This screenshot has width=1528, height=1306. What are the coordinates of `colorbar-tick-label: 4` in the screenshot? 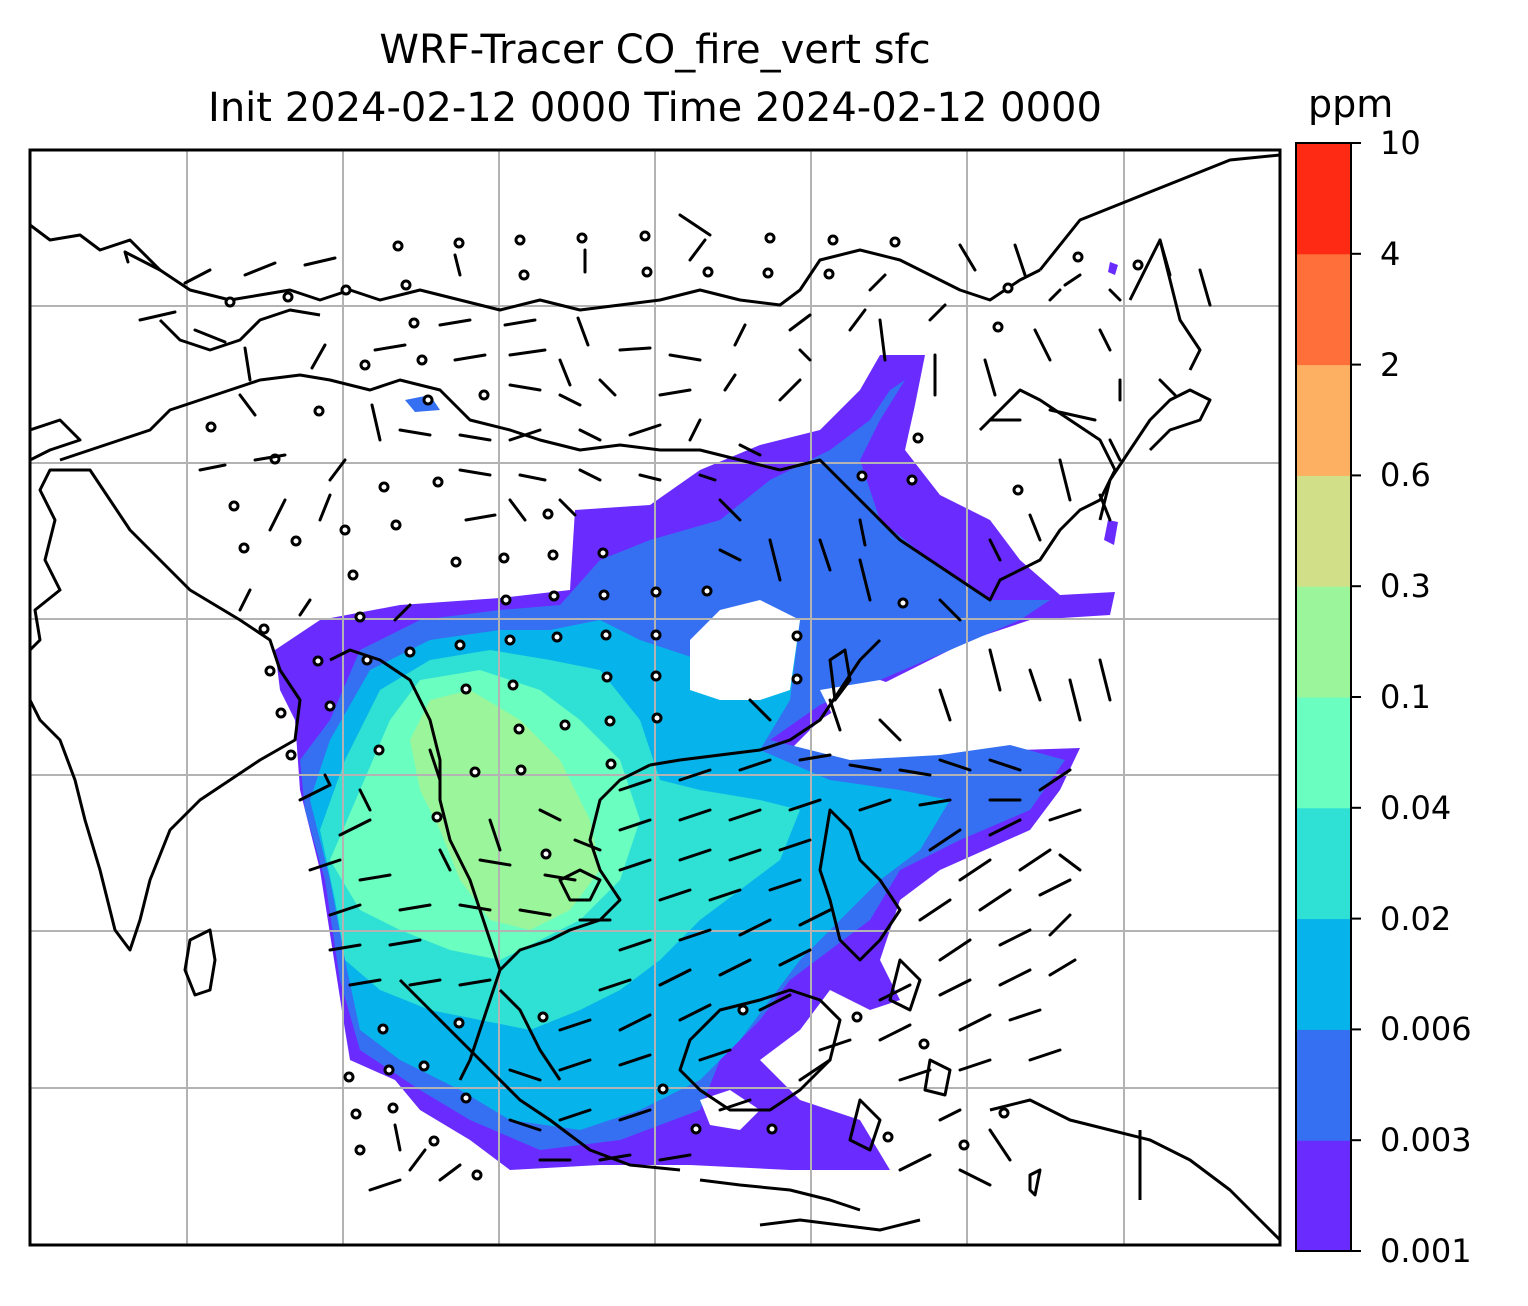 It's located at (1390, 253).